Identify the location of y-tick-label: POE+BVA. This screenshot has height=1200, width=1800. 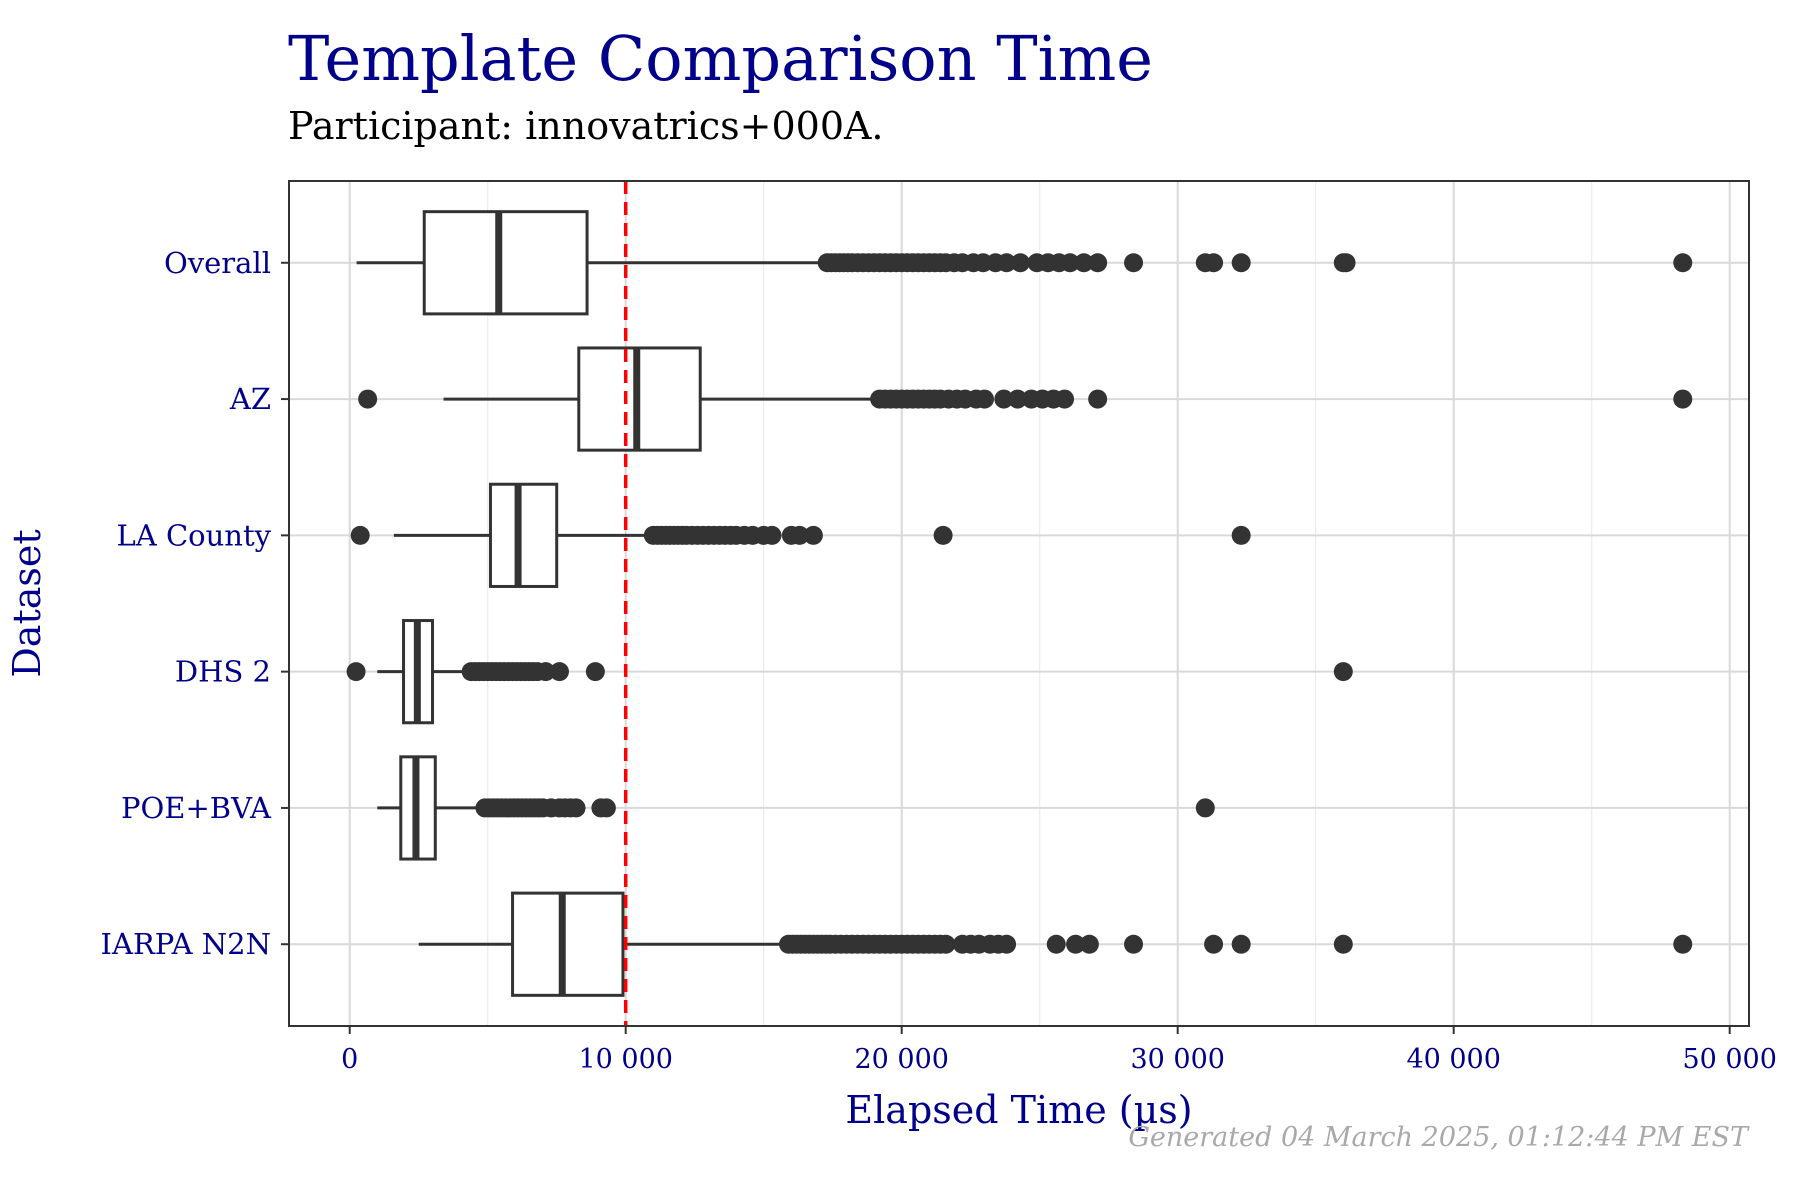
(196, 808).